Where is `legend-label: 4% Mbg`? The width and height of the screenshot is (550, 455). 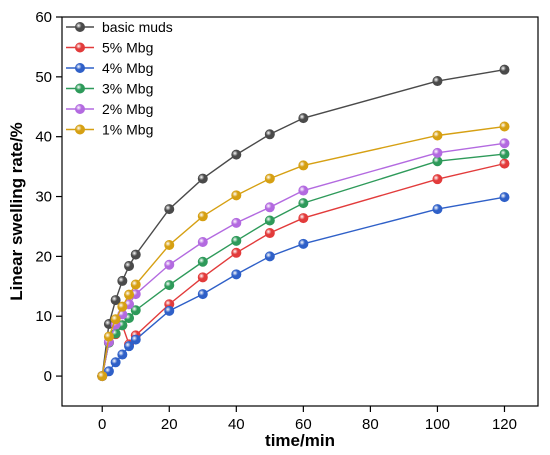
legend-label: 4% Mbg is located at coordinates (127, 68).